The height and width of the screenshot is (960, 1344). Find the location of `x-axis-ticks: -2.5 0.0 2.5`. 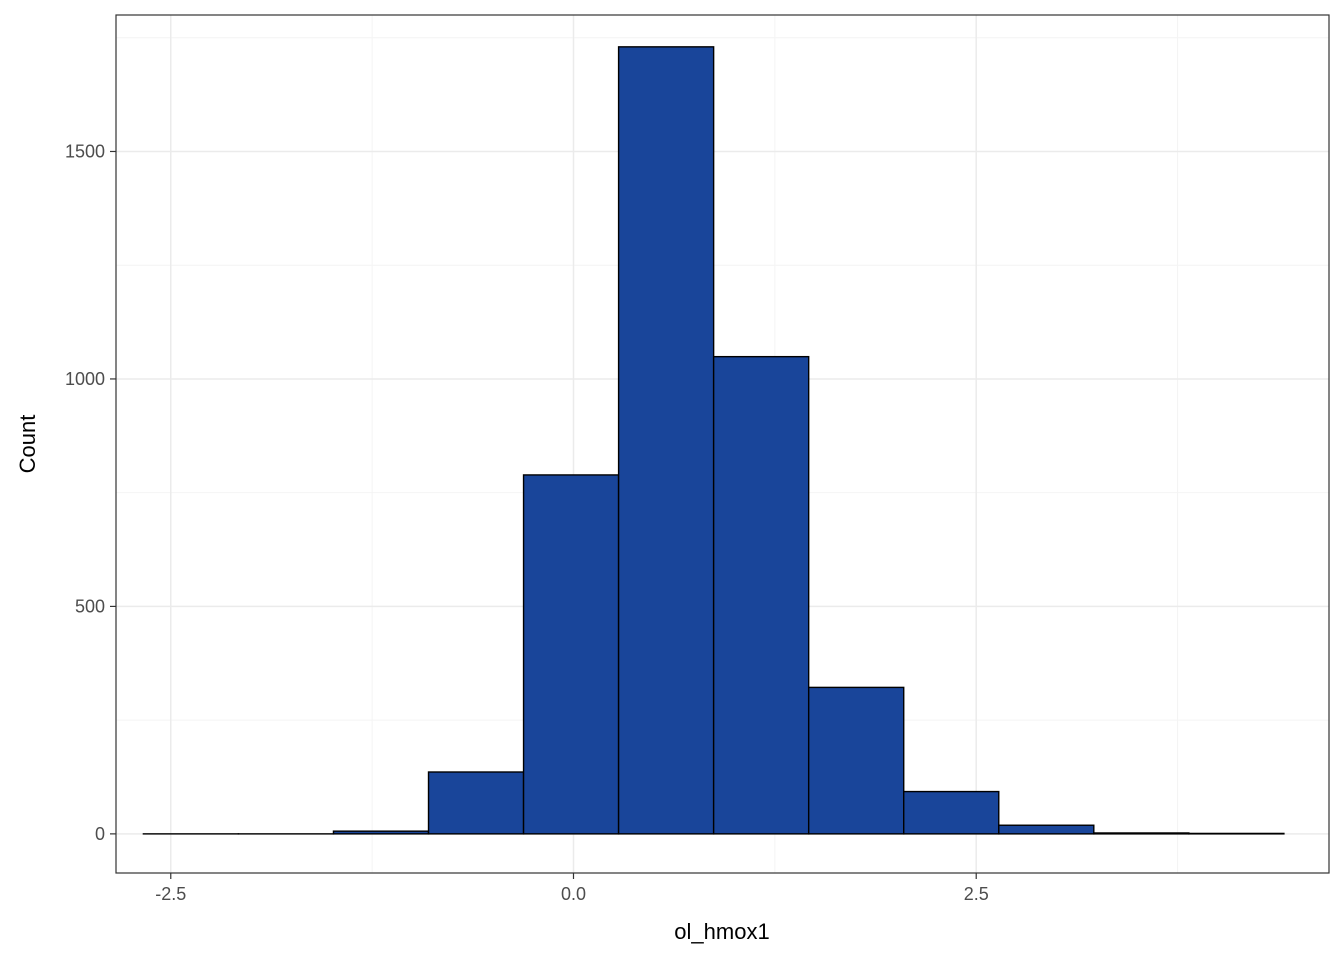

x-axis-ticks: -2.5 0.0 2.5 is located at coordinates (572, 888).